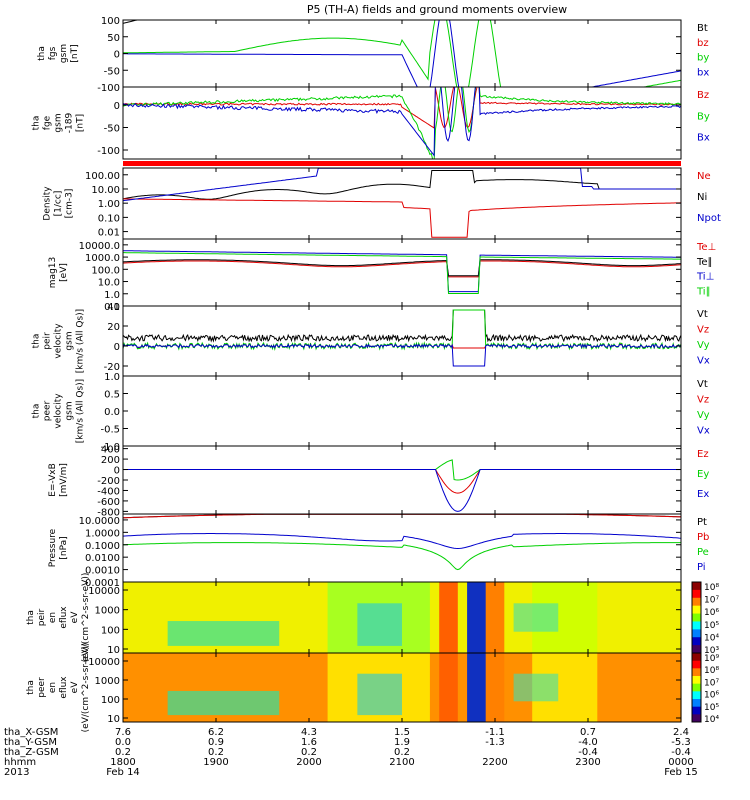 The height and width of the screenshot is (800, 750). What do you see at coordinates (588, 752) in the screenshot?
I see `x-axis-value: -0.4` at bounding box center [588, 752].